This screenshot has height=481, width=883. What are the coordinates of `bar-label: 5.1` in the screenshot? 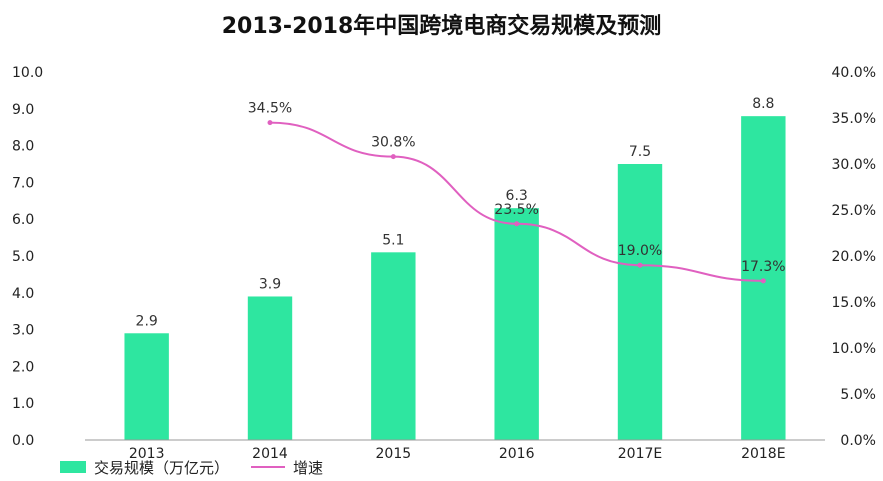 It's located at (393, 240).